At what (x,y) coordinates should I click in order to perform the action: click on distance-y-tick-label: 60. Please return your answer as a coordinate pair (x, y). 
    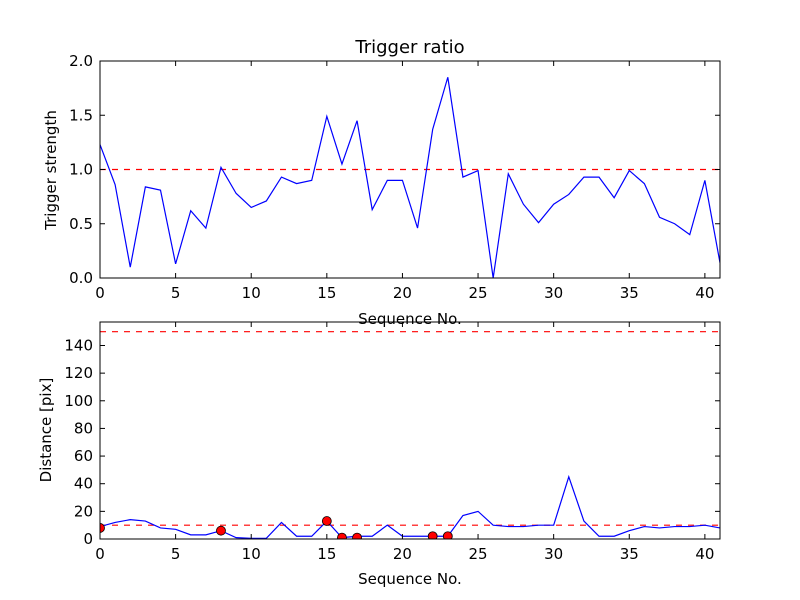
    Looking at the image, I should click on (83, 456).